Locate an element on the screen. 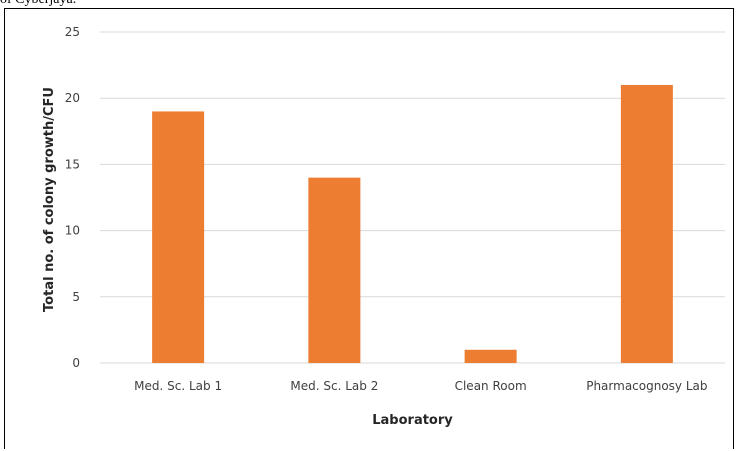 This screenshot has height=451, width=737. y-tick-label: 10 is located at coordinates (72, 231).